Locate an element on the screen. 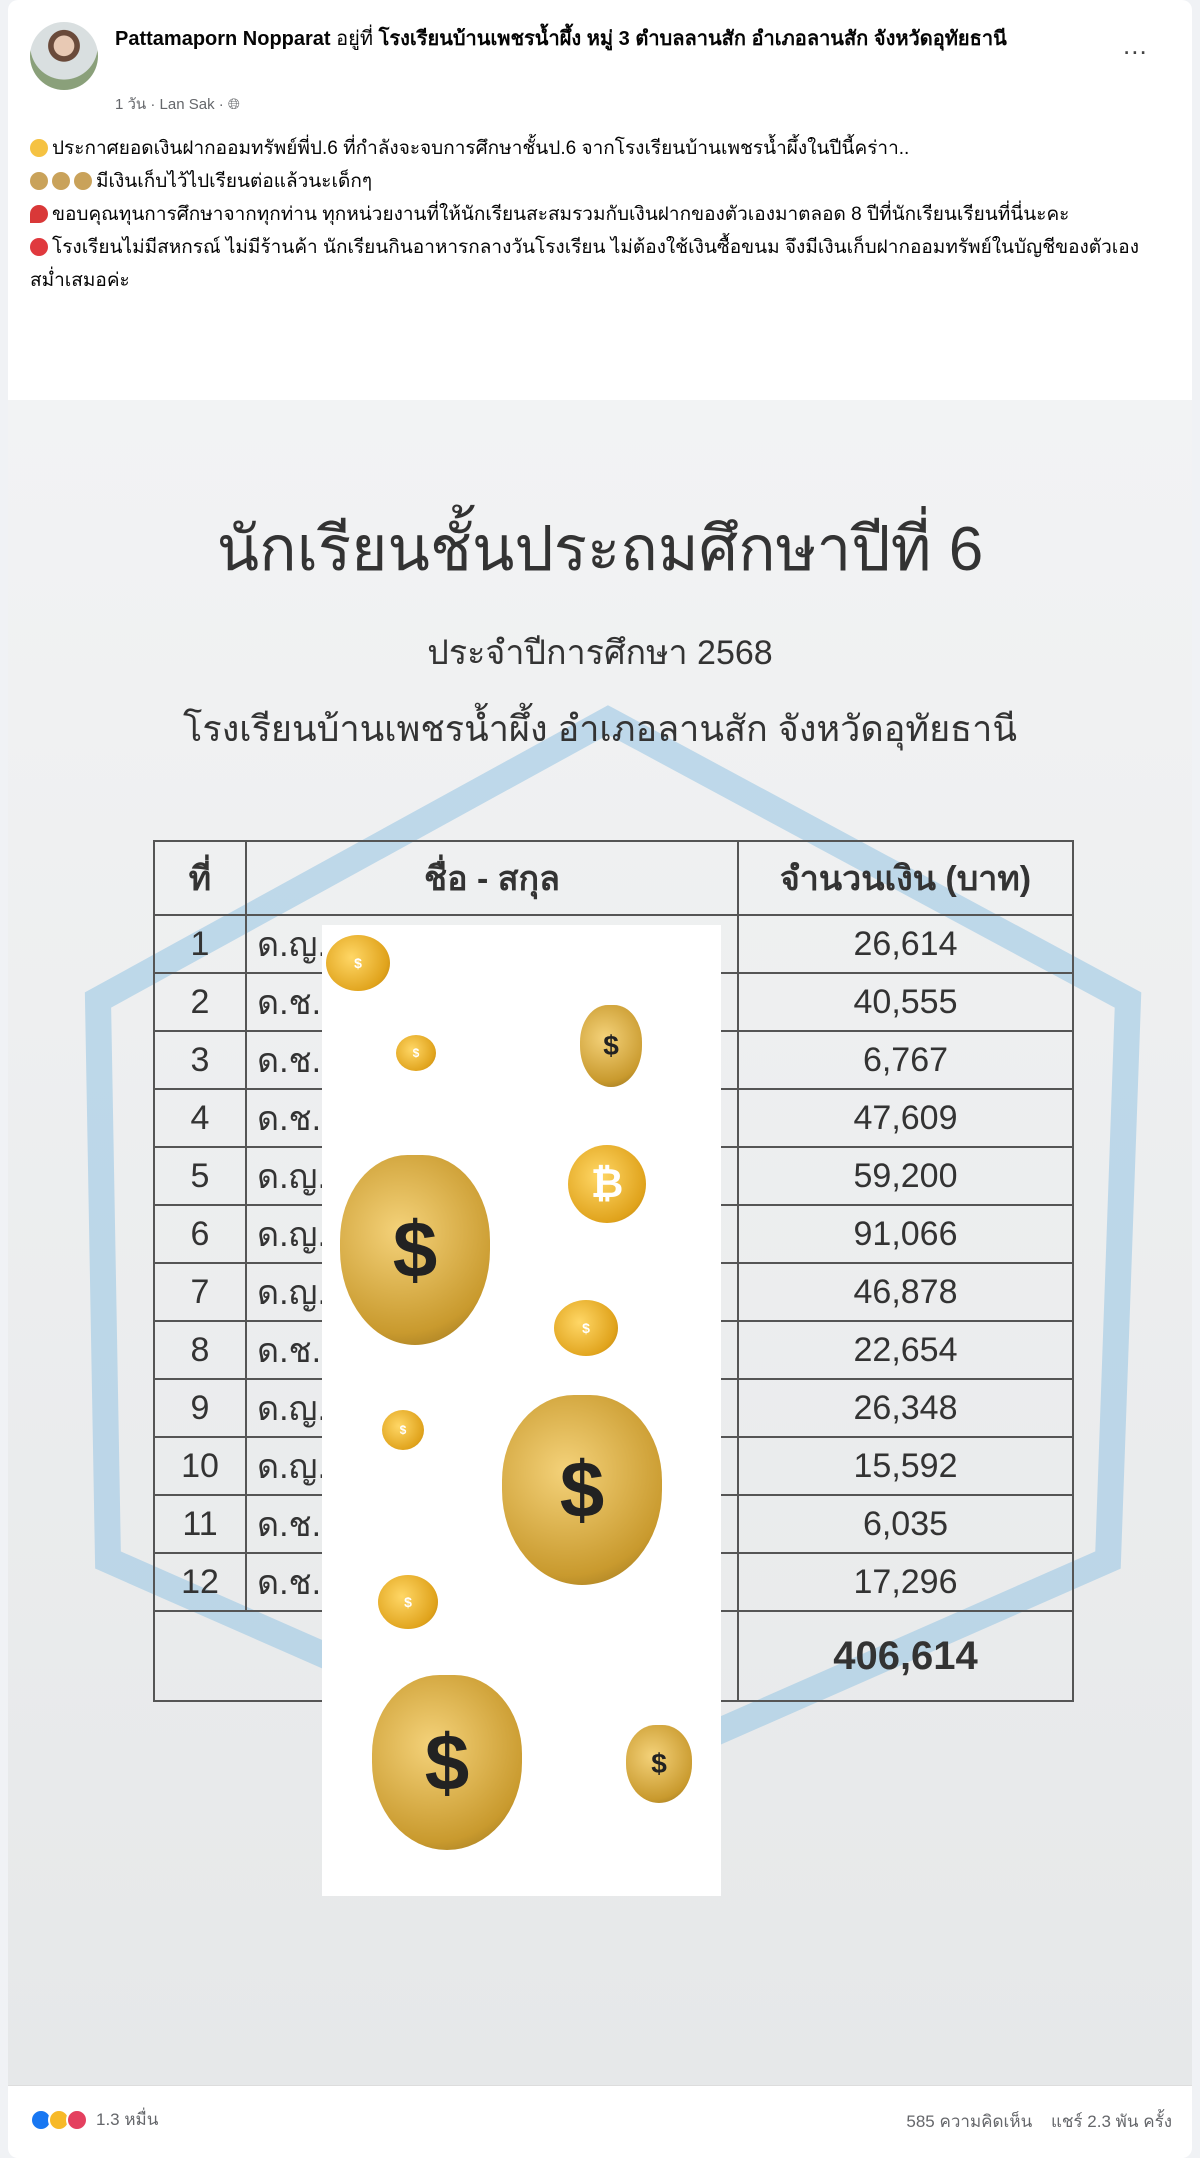 This screenshot has height=2158, width=1200. amount: 15,592 is located at coordinates (905, 1466).